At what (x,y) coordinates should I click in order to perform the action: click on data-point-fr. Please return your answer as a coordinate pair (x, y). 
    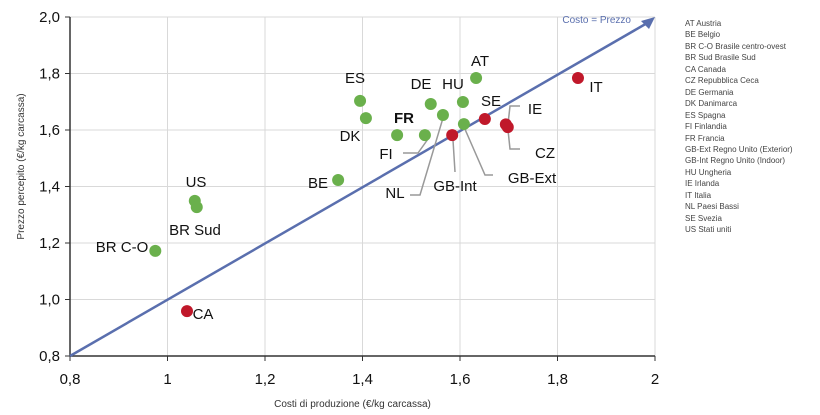
    Looking at the image, I should click on (397, 135).